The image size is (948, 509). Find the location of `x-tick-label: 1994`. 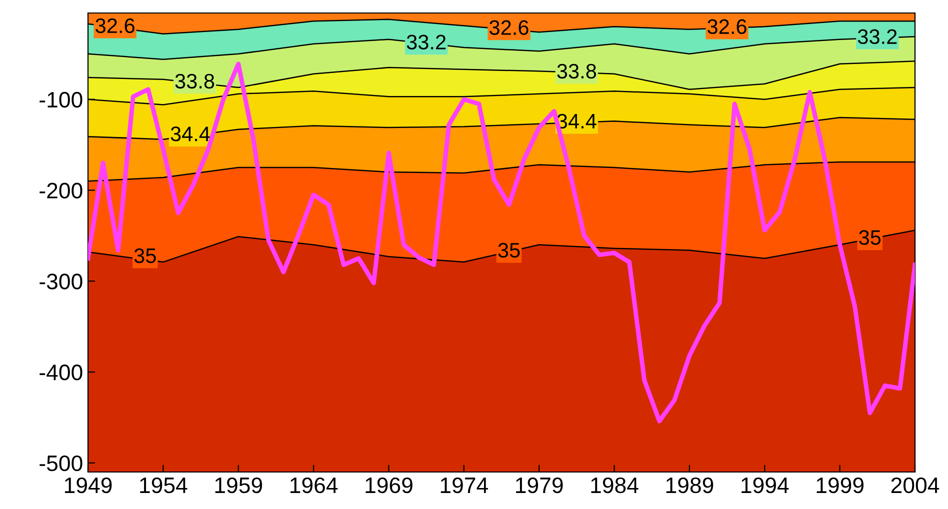

x-tick-label: 1994 is located at coordinates (765, 485).